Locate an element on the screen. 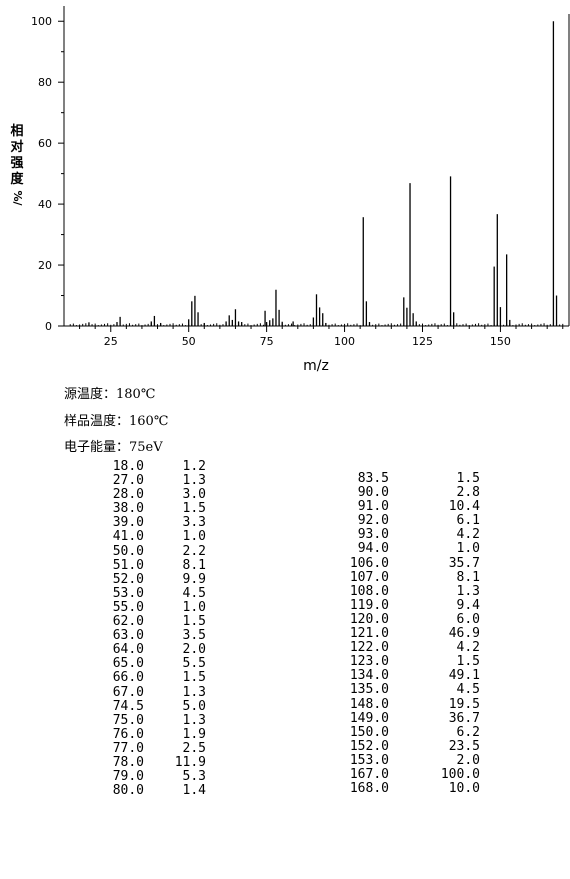 This screenshot has height=879, width=570. peak-mz: 27.0 is located at coordinates (128, 481).